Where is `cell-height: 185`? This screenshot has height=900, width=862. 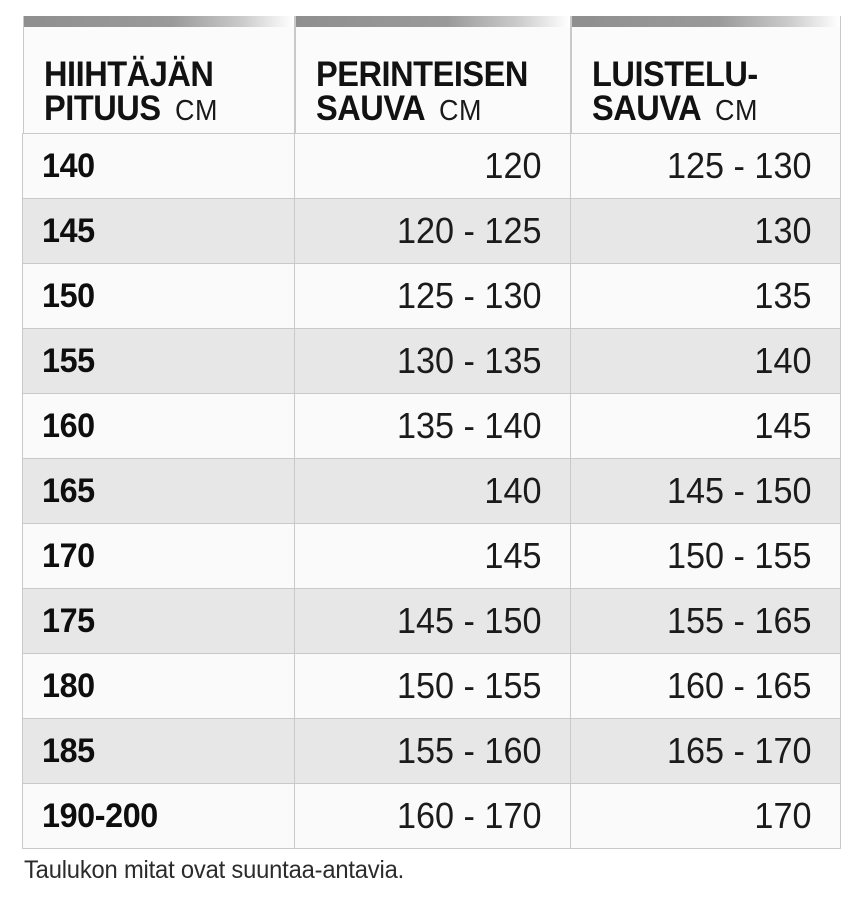
cell-height: 185 is located at coordinates (158, 751).